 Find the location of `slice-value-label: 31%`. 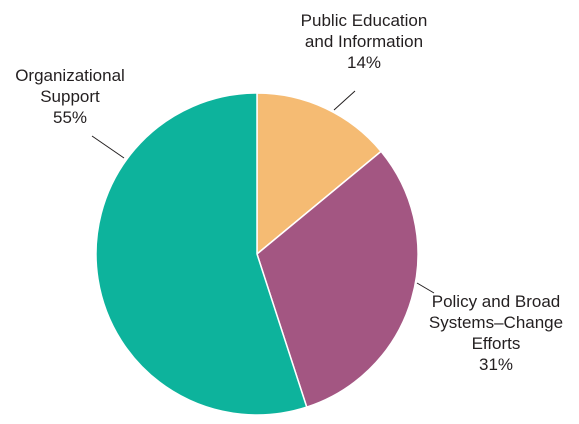

slice-value-label: 31% is located at coordinates (496, 364).